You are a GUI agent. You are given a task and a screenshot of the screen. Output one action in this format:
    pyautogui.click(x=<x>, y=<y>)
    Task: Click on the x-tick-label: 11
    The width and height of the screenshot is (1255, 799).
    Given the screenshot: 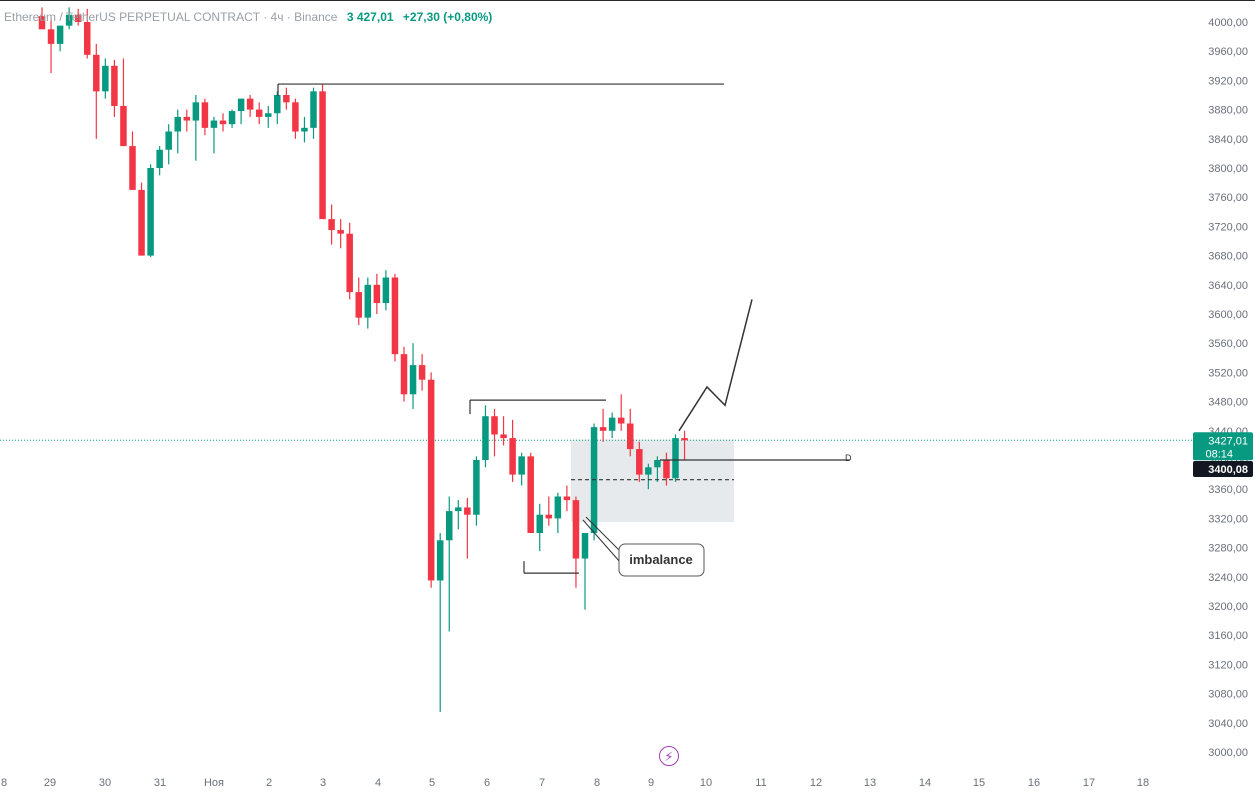 What is the action you would take?
    pyautogui.click(x=760, y=783)
    